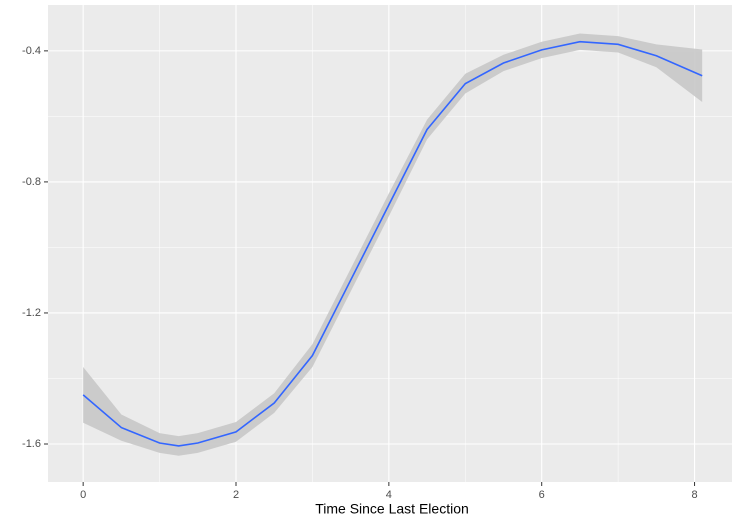  What do you see at coordinates (83, 495) in the screenshot?
I see `x-tick-label: 0` at bounding box center [83, 495].